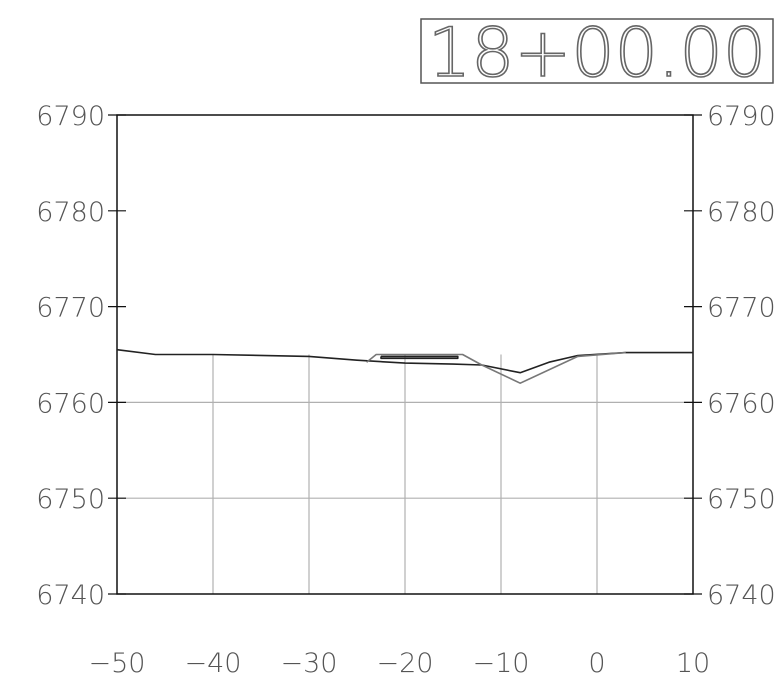 The image size is (776, 693). I want to click on y-tick-label-right: 6770, so click(741, 308).